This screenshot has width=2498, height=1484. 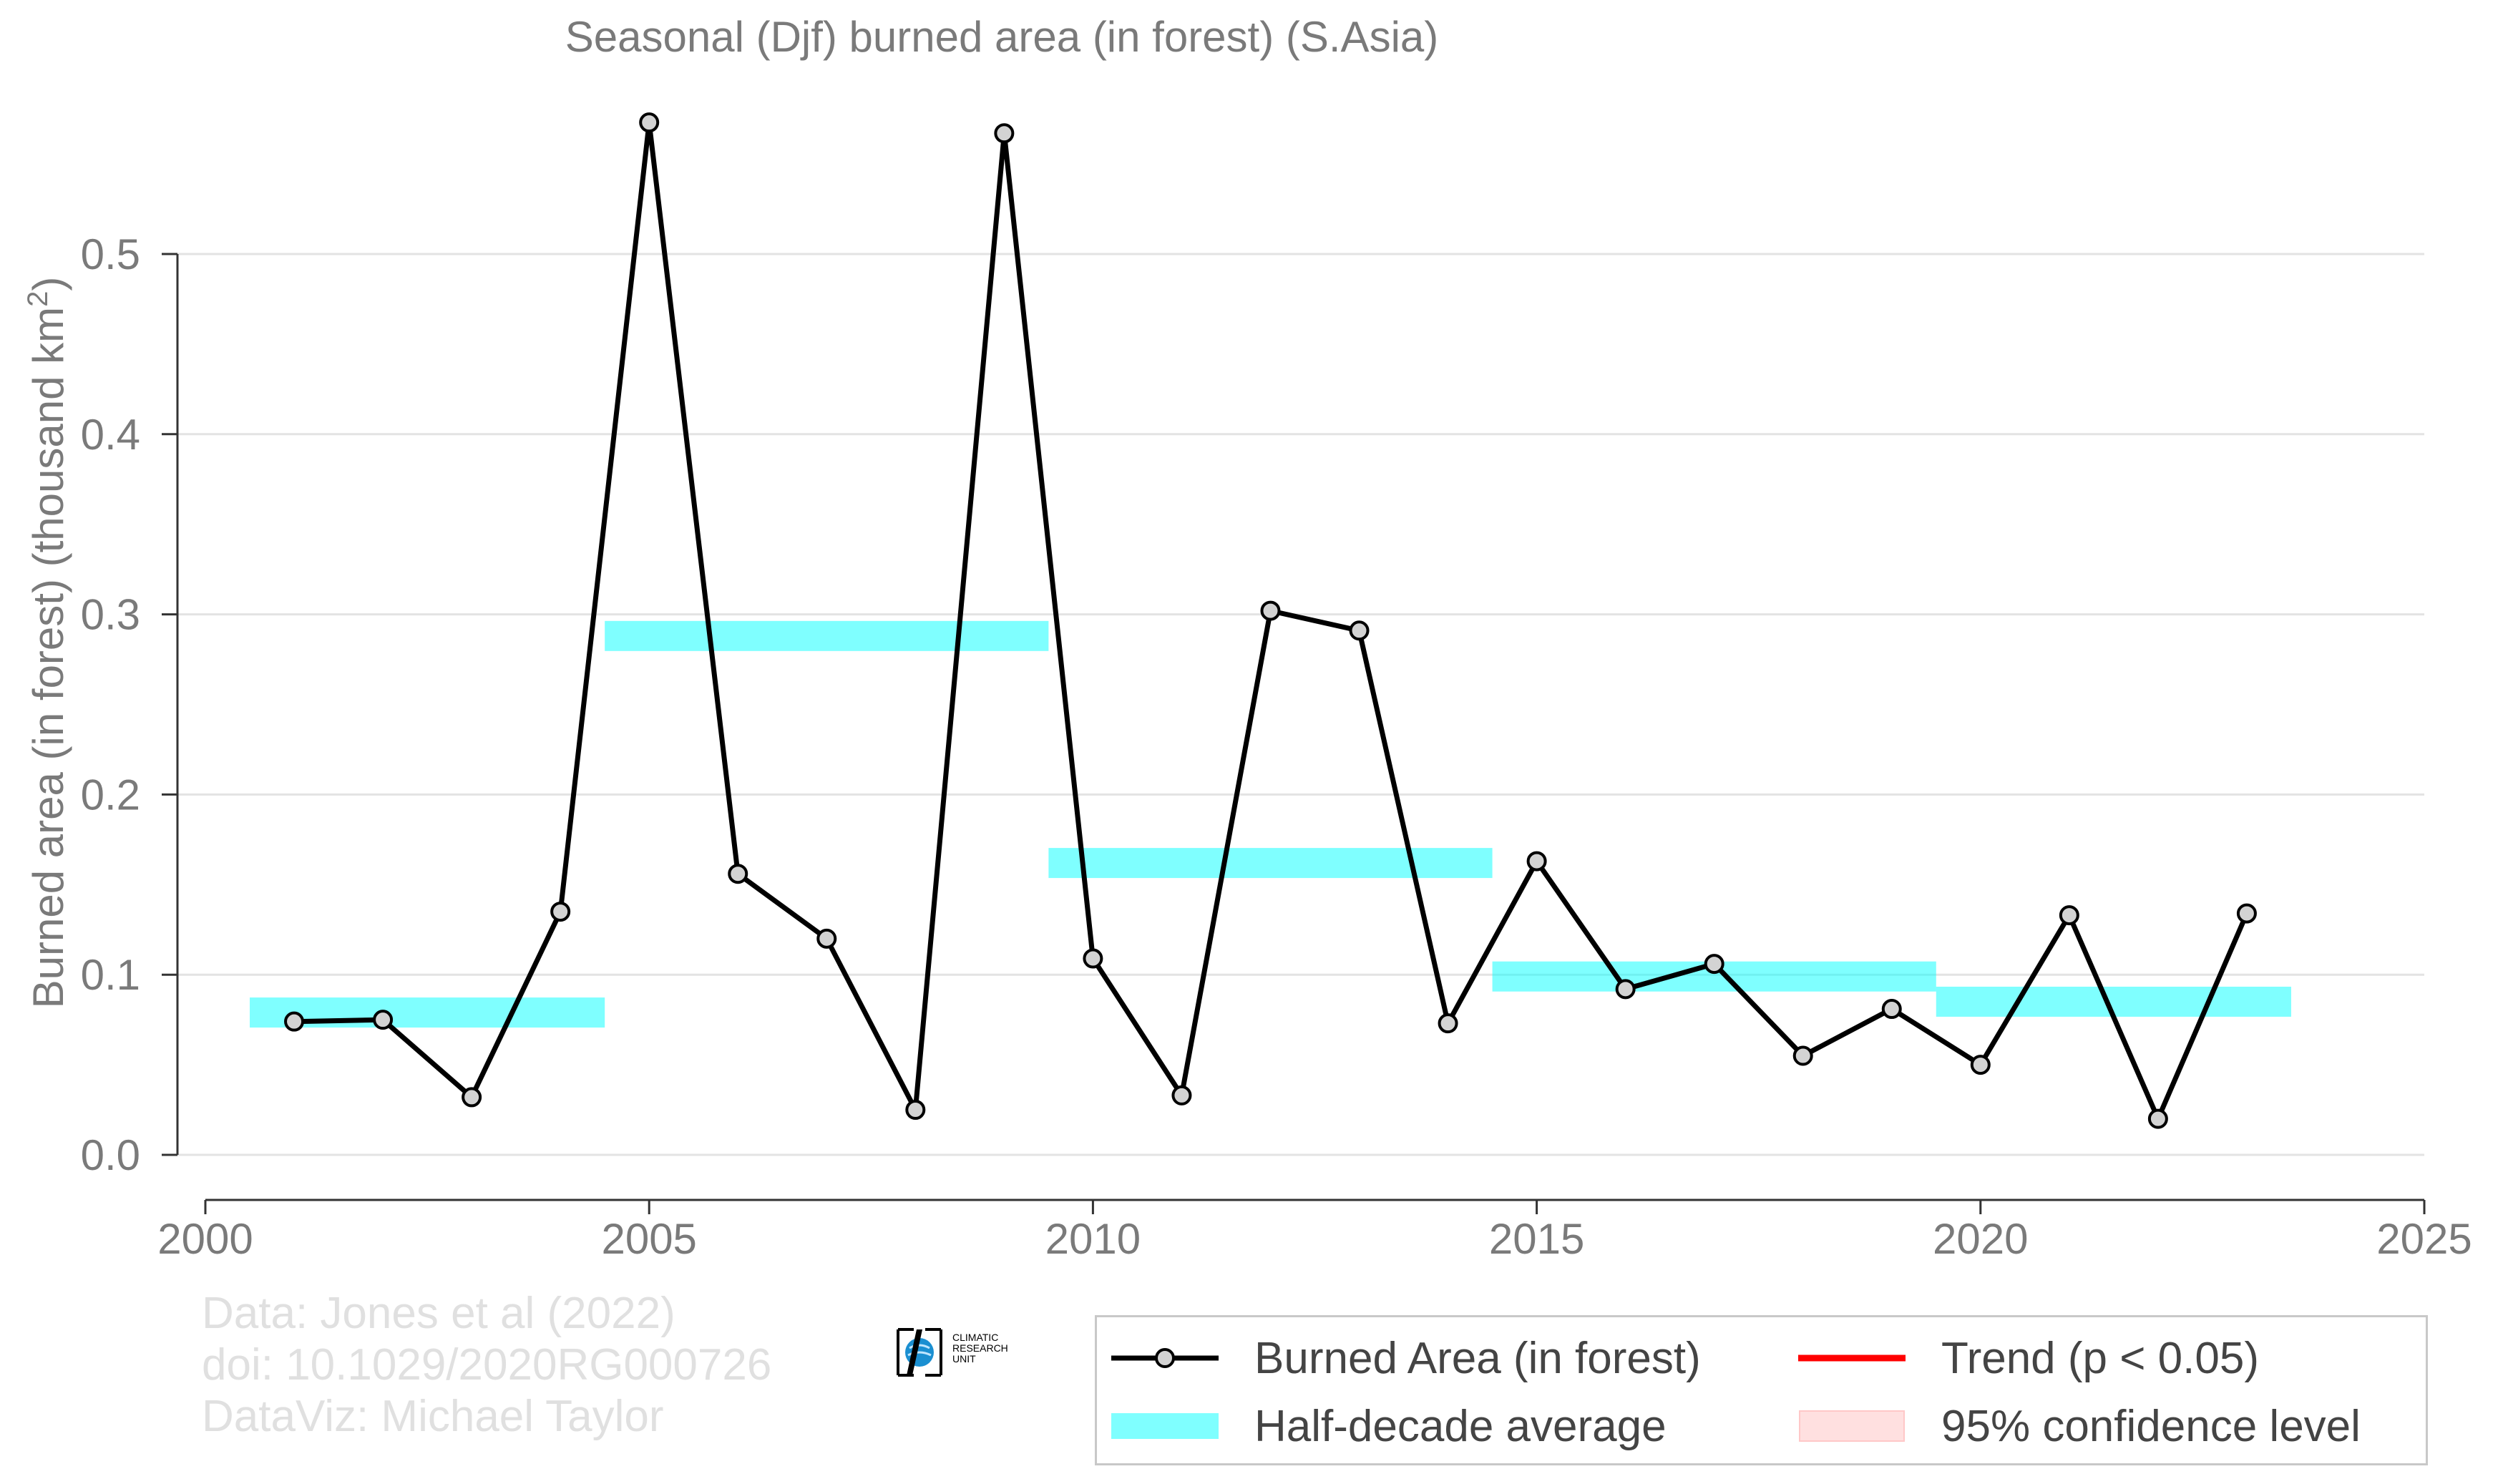 What do you see at coordinates (1980, 1239) in the screenshot?
I see `x-tick-label: 2020` at bounding box center [1980, 1239].